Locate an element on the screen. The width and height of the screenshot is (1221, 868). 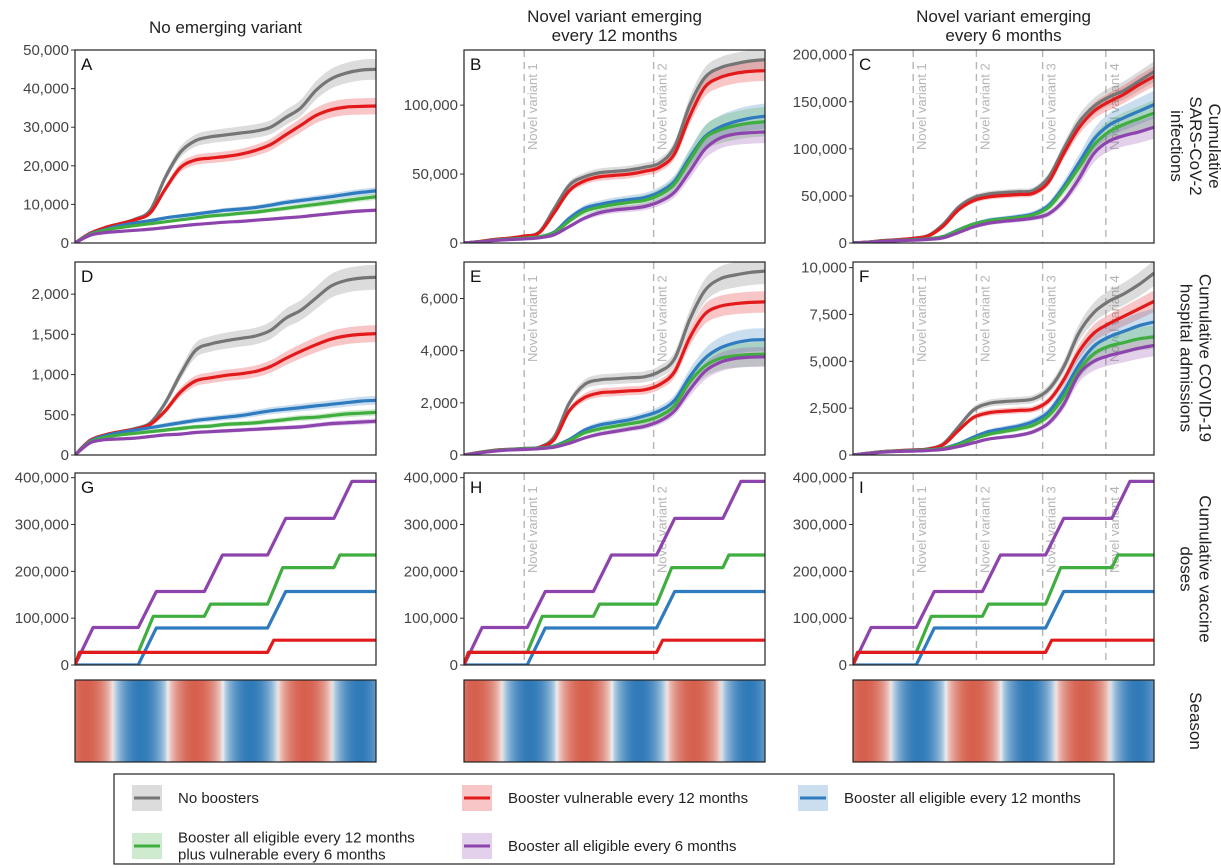
column-title-line: every 12 months is located at coordinates (615, 35).